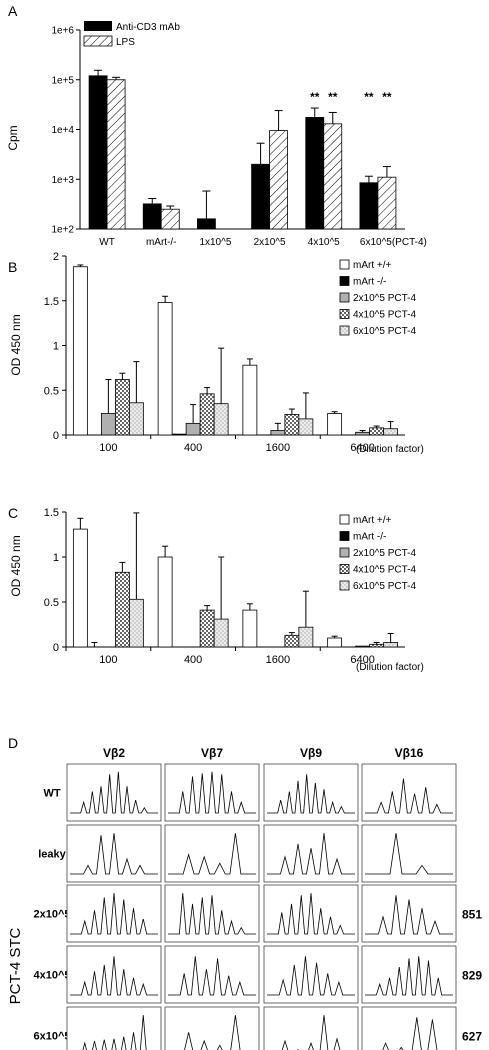  Describe the element at coordinates (384, 586) in the screenshot. I see `panel-c-legend-label: 6x10^5 PCT-4` at that location.